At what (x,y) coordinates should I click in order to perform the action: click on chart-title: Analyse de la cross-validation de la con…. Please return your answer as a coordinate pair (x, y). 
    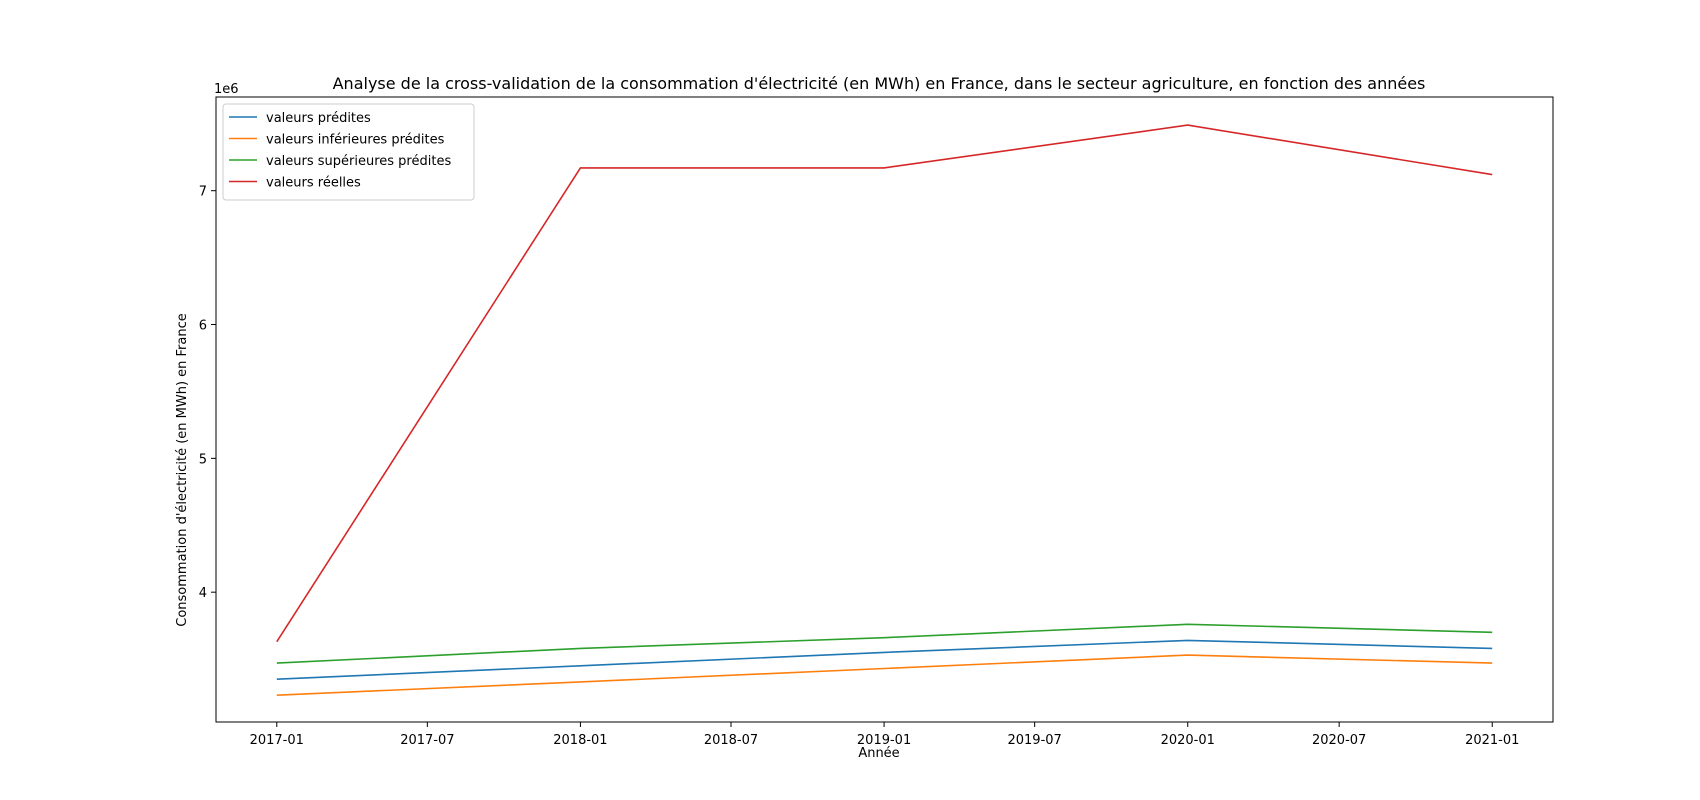
    Looking at the image, I should click on (879, 83).